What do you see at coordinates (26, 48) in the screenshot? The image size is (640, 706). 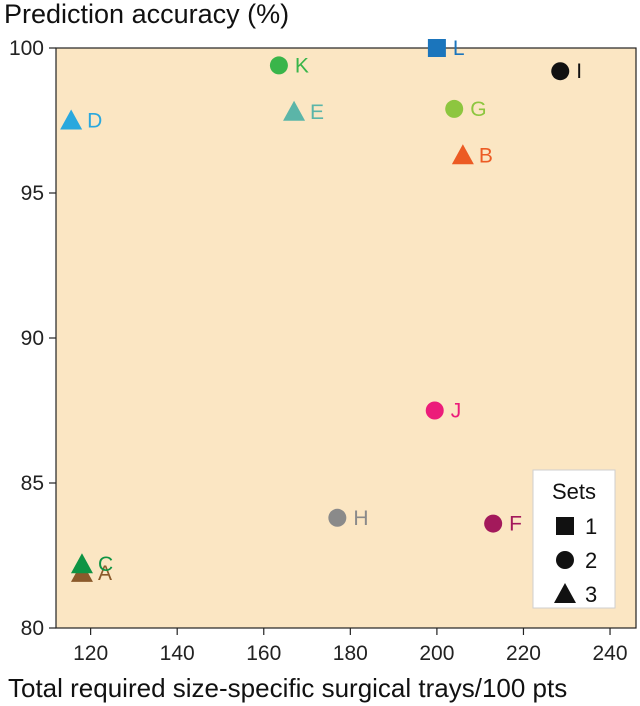 I see `y-tick-label: 100` at bounding box center [26, 48].